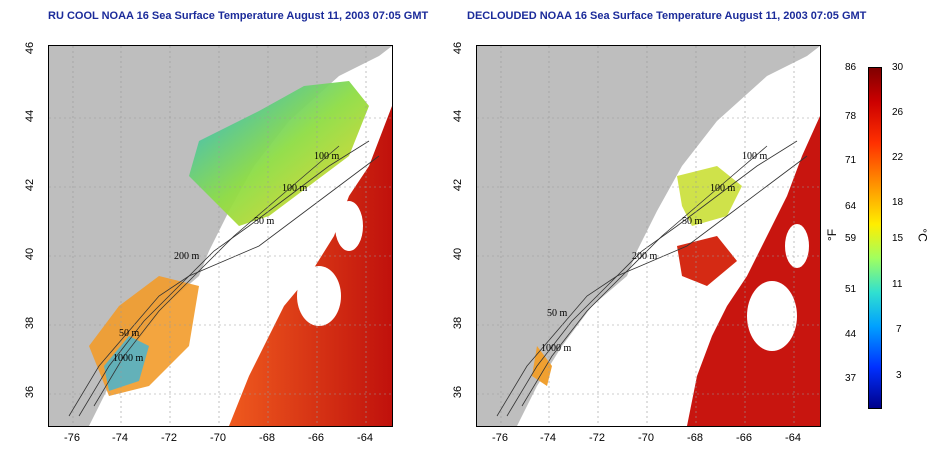 This screenshot has height=475, width=950. What do you see at coordinates (851, 238) in the screenshot?
I see `fahrenheit-tick: 59` at bounding box center [851, 238].